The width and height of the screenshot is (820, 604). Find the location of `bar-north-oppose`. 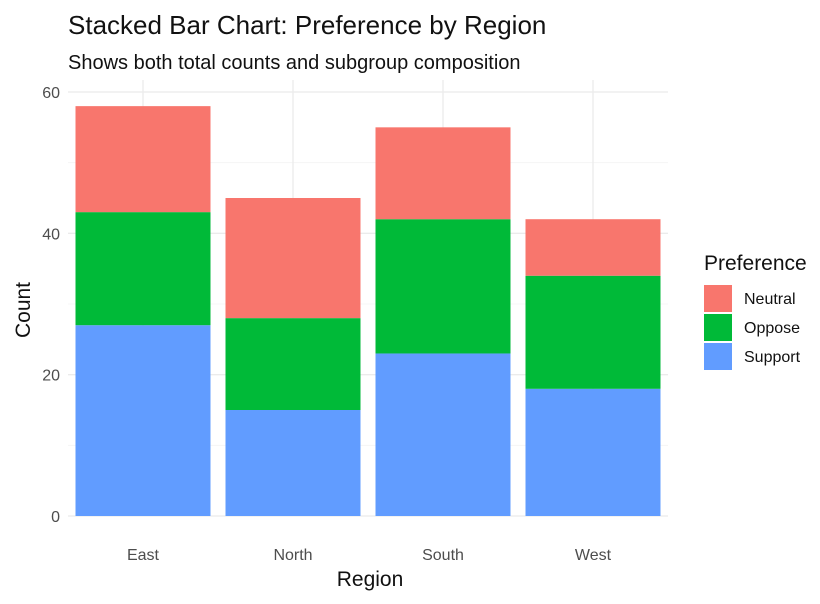

bar-north-oppose is located at coordinates (293, 364).